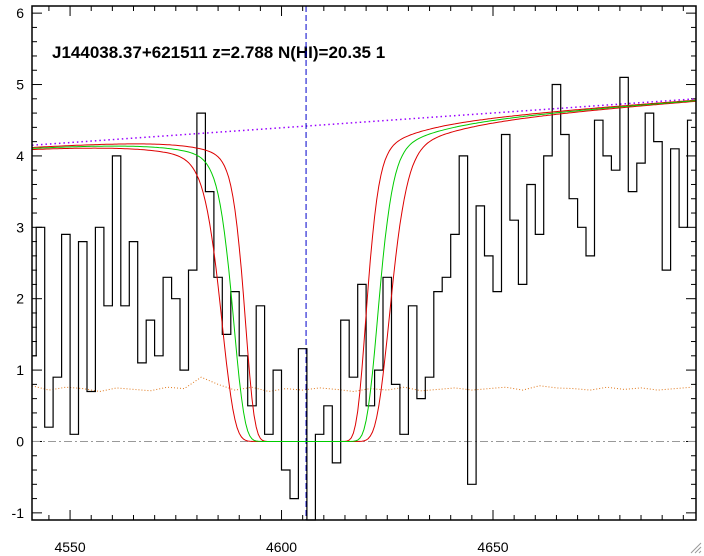 The height and width of the screenshot is (556, 704). Describe the element at coordinates (18, 513) in the screenshot. I see `y-tick-label: -1` at that location.